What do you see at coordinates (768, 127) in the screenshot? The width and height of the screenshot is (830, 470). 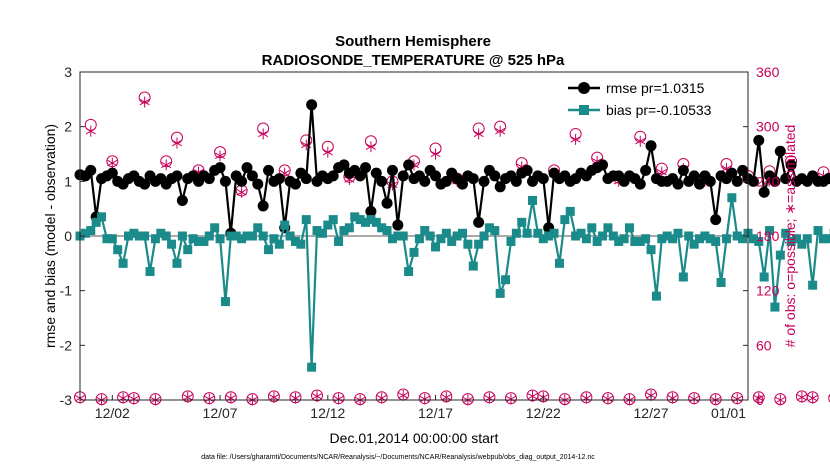 I see `y-tick-right-label: 300` at bounding box center [768, 127].